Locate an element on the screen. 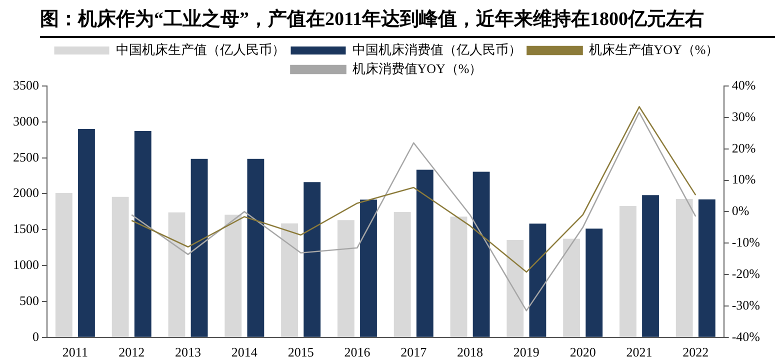 Image resolution: width=783 pixels, height=364 pixels. y2-tick-label: -40% is located at coordinates (746, 336).